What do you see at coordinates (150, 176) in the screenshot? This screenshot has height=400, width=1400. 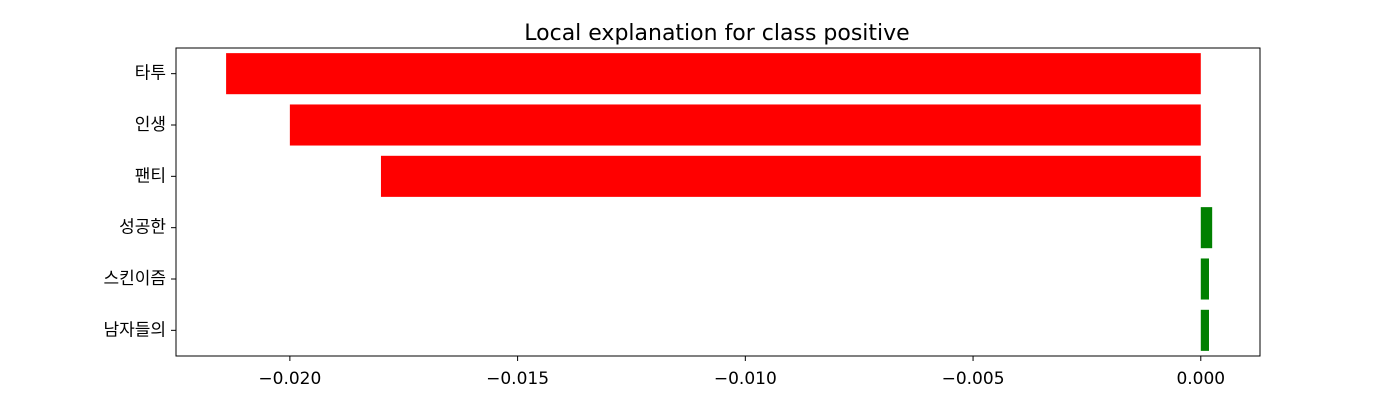 I see `y-tick-label-2: 팬티` at bounding box center [150, 176].